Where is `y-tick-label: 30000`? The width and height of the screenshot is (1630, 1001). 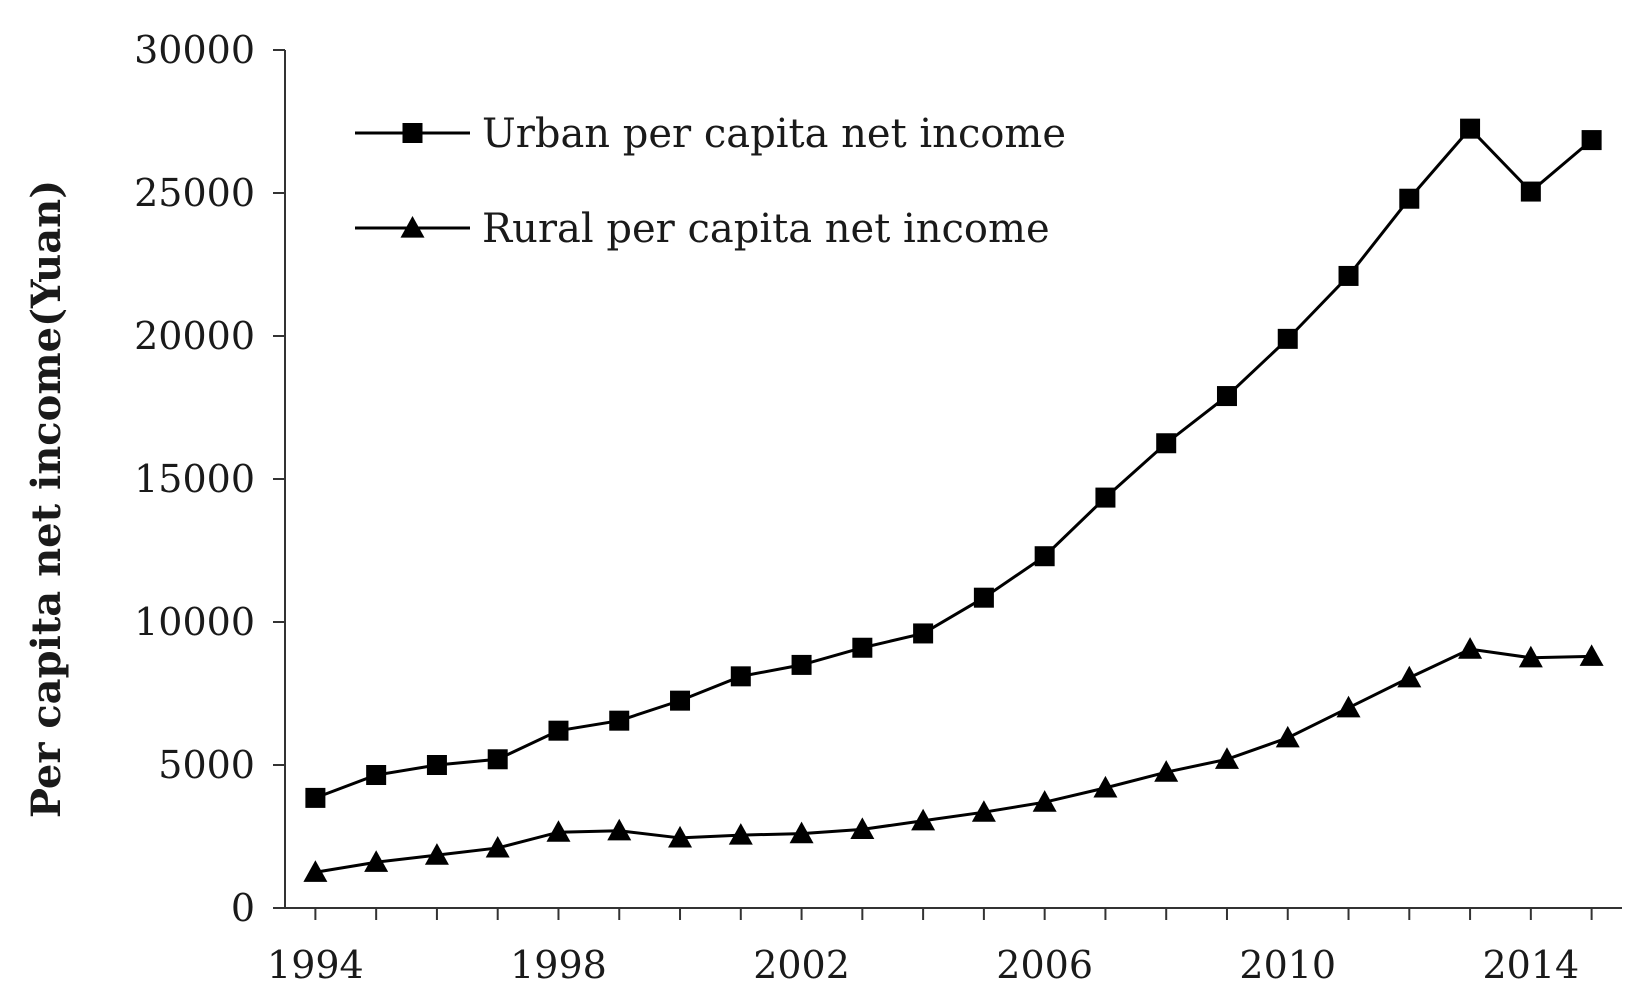 y-tick-label: 30000 is located at coordinates (194, 50).